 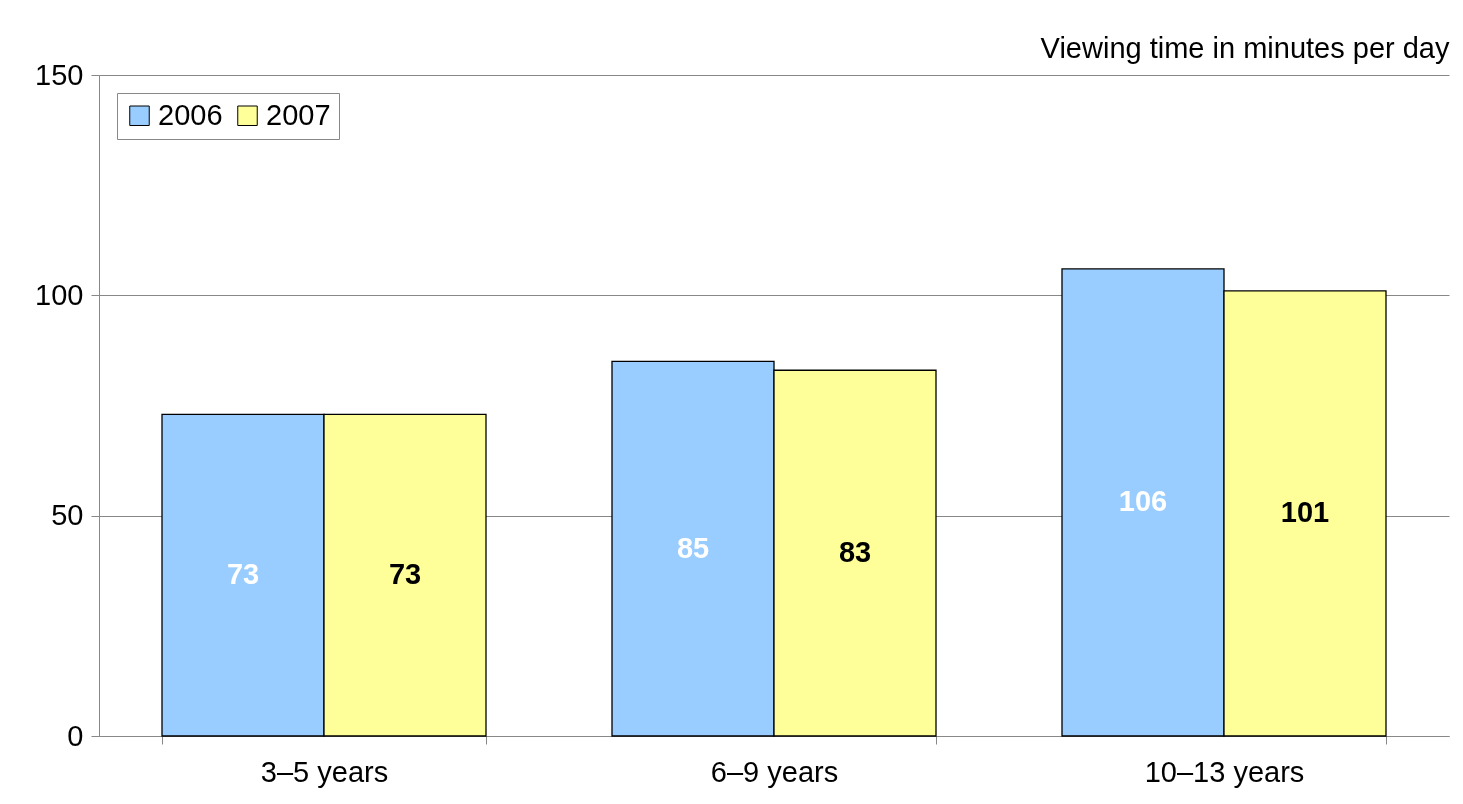 What do you see at coordinates (59, 294) in the screenshot?
I see `y-tick-label: 100` at bounding box center [59, 294].